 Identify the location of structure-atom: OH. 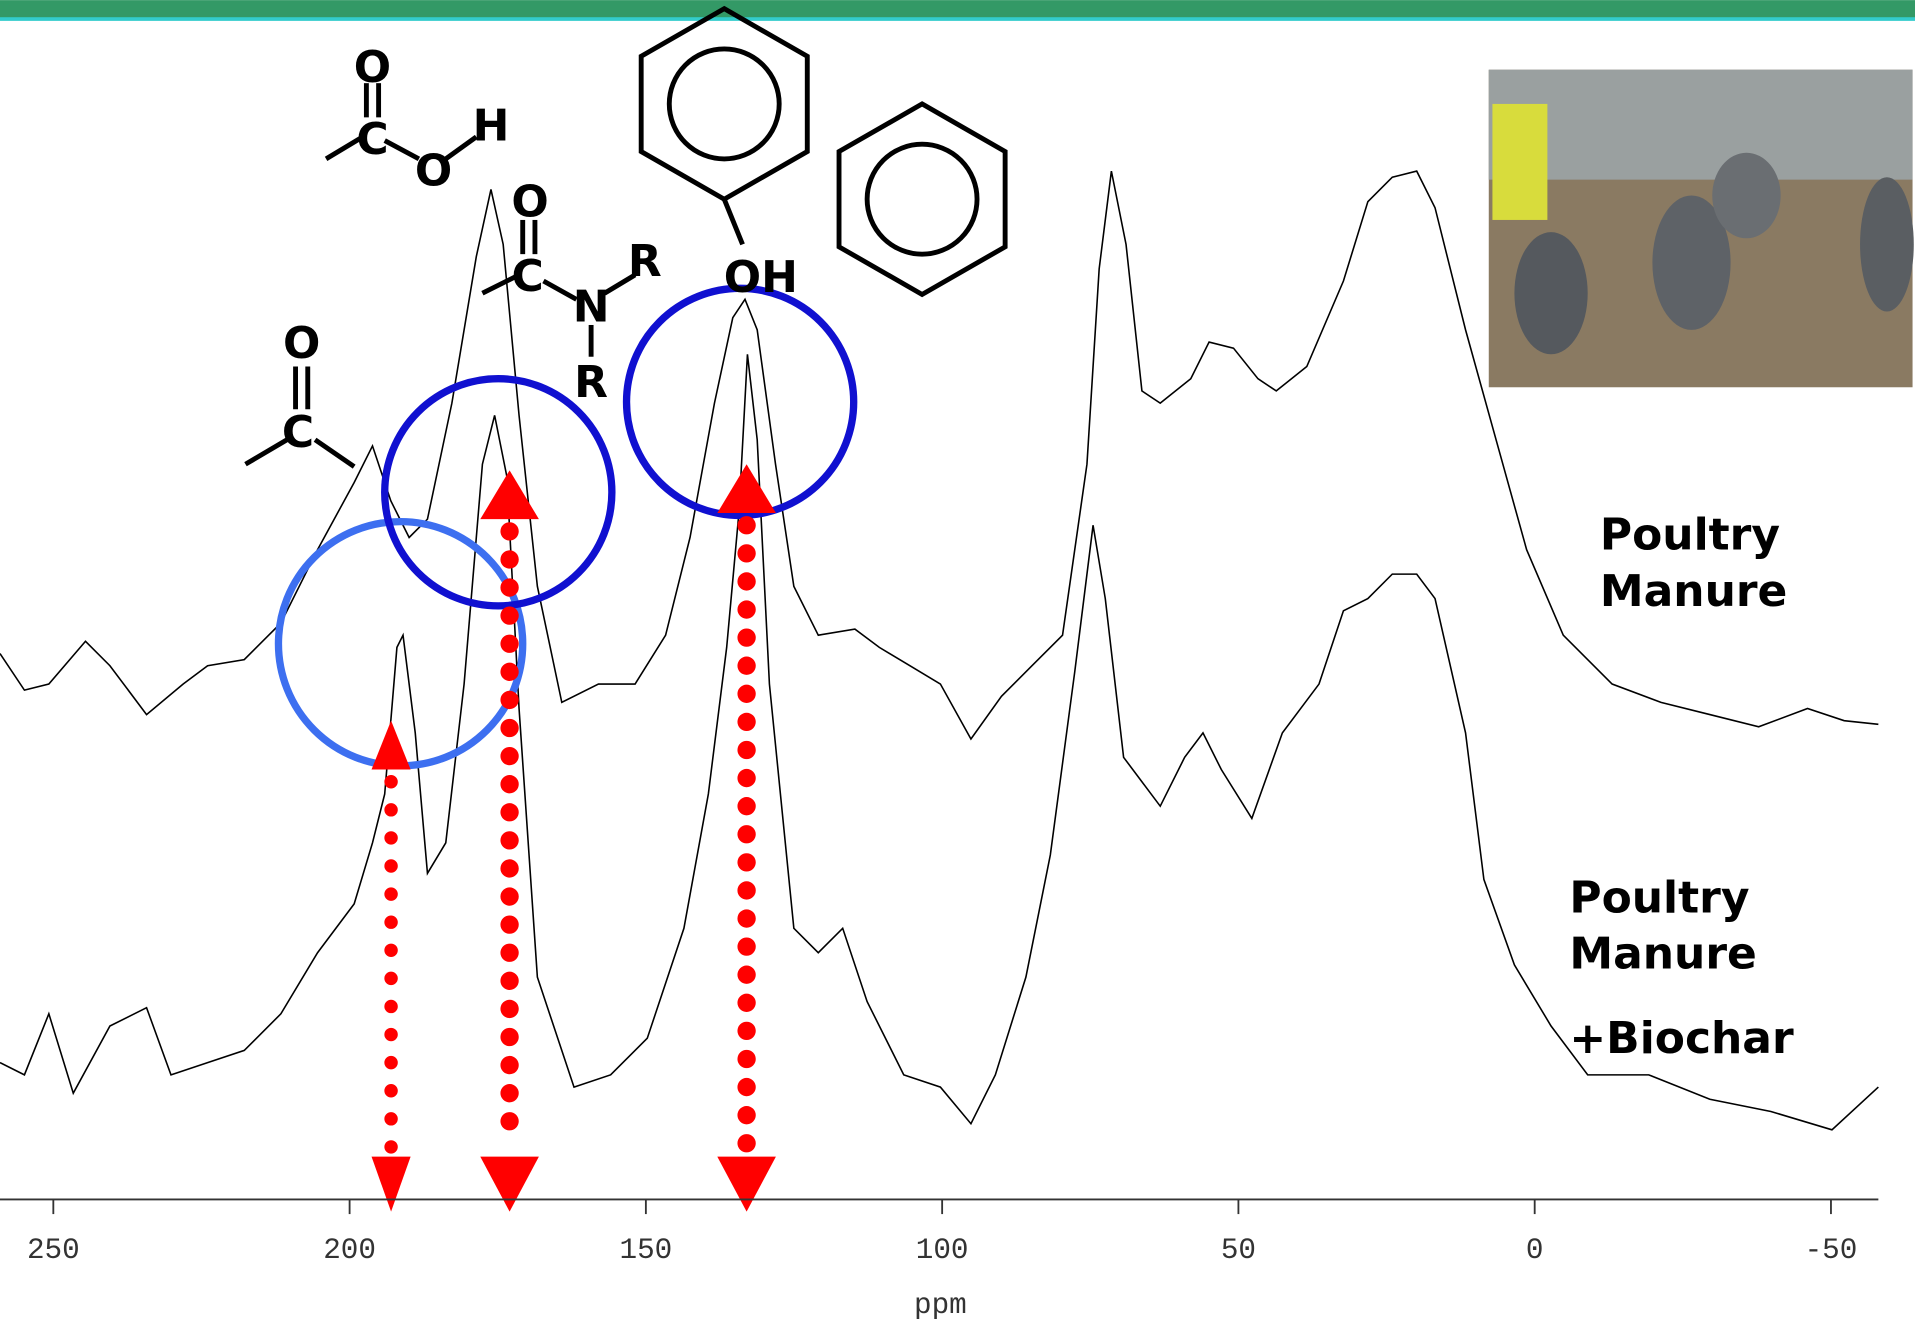
(761, 277).